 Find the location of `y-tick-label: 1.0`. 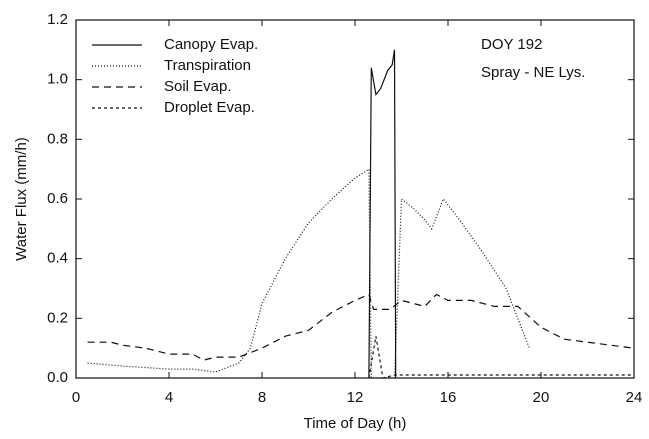

y-tick-label: 1.0 is located at coordinates (57, 79).